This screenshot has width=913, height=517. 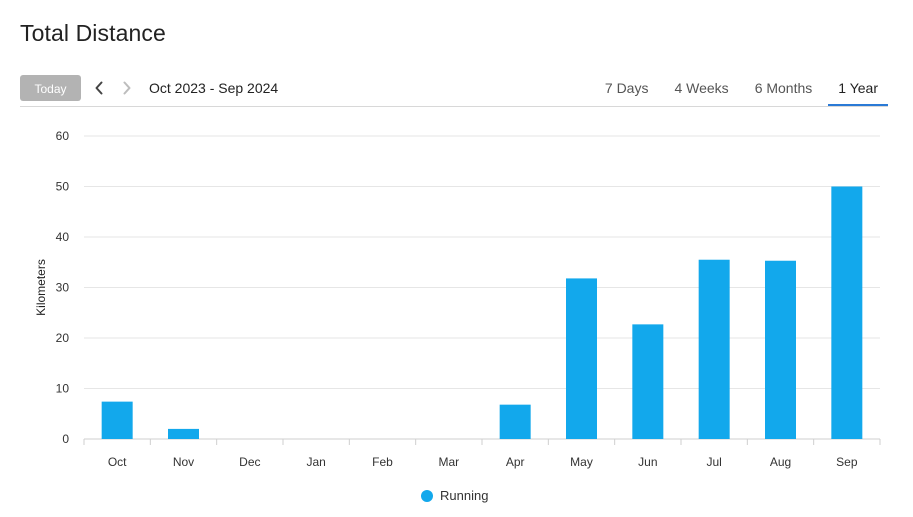 I want to click on previous-period-button, so click(x=99, y=88).